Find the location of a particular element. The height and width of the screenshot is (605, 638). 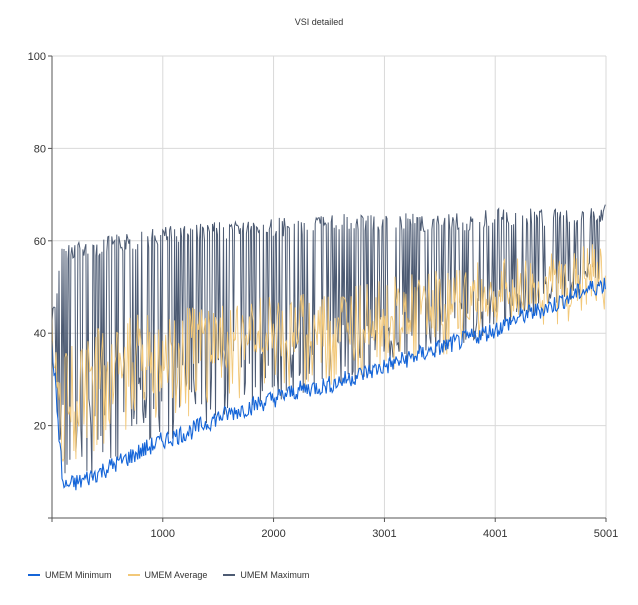

y-tick-label-0: 20 is located at coordinates (40, 427).